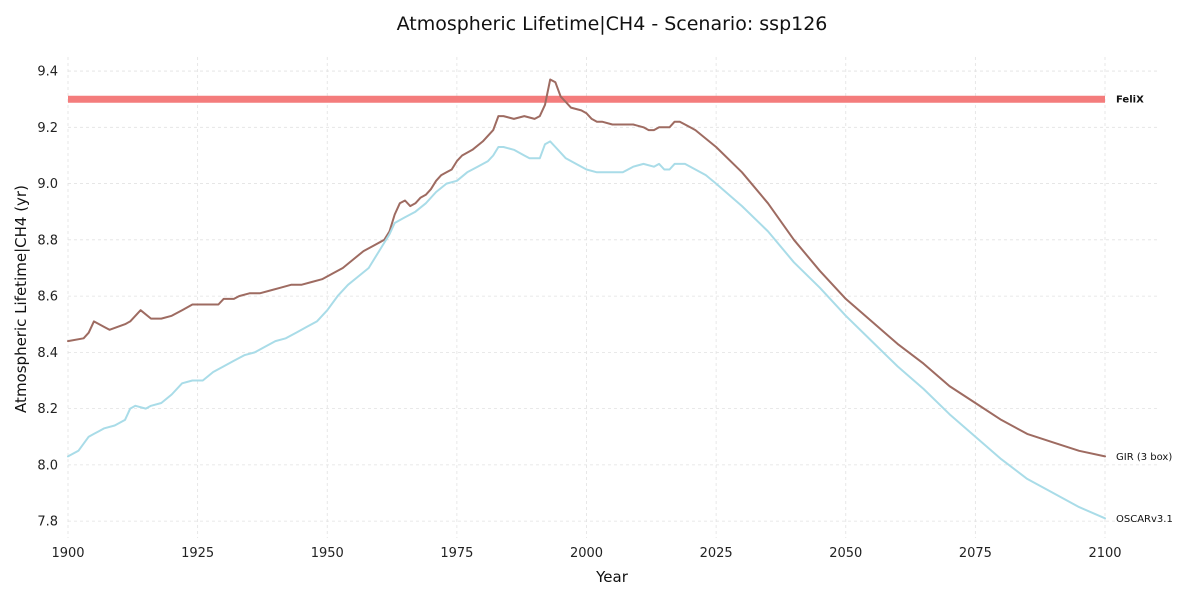 The image size is (1200, 600). Describe the element at coordinates (47, 353) in the screenshot. I see `y-tick-label: 8.4` at that location.